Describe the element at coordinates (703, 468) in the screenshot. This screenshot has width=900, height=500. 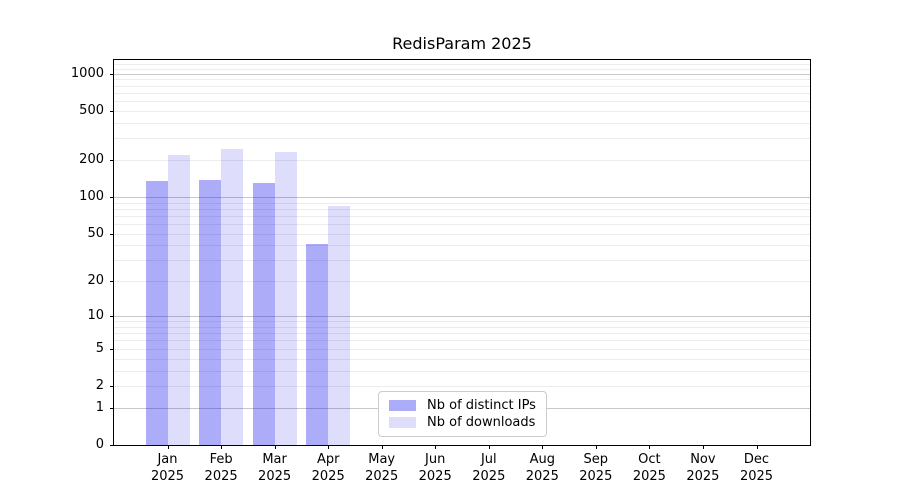
I see `x-tick-label-nov: Nov 2025` at that location.